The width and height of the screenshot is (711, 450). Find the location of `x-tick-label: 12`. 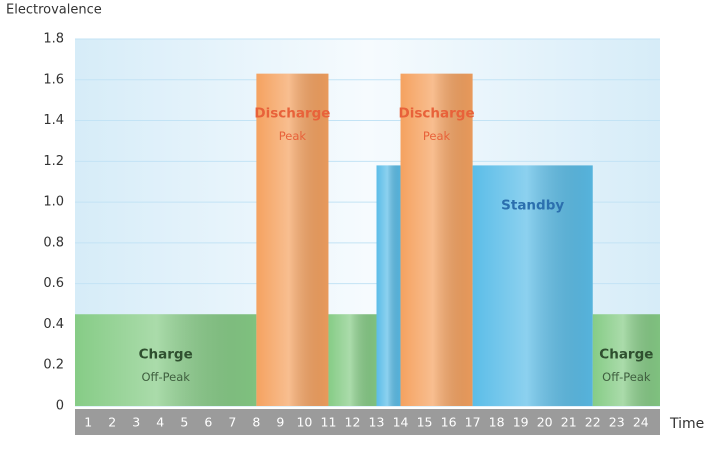

x-tick-label: 12 is located at coordinates (353, 422).